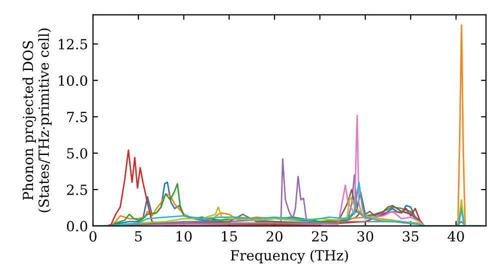  I want to click on y-tick-label: 2.5, so click(77, 190).